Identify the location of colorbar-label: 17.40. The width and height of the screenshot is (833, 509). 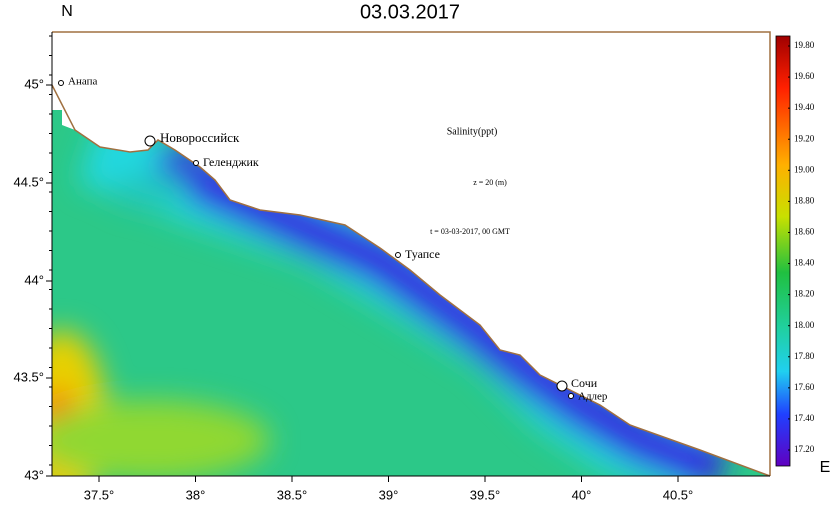
(804, 418).